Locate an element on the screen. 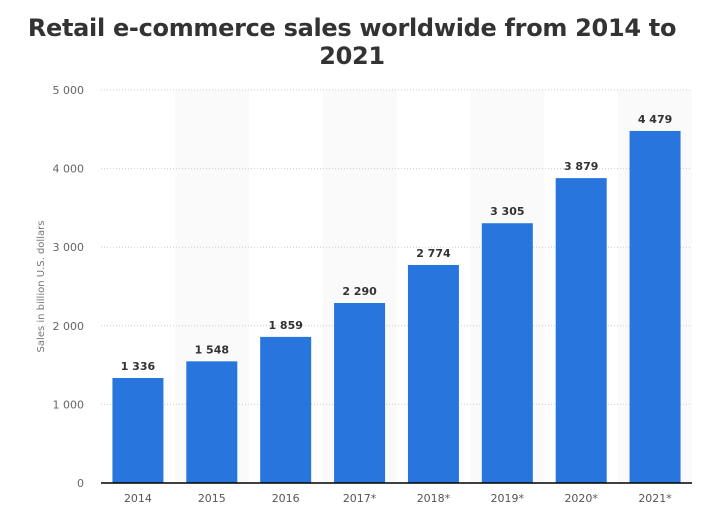  data-label: 3 879 is located at coordinates (581, 166).